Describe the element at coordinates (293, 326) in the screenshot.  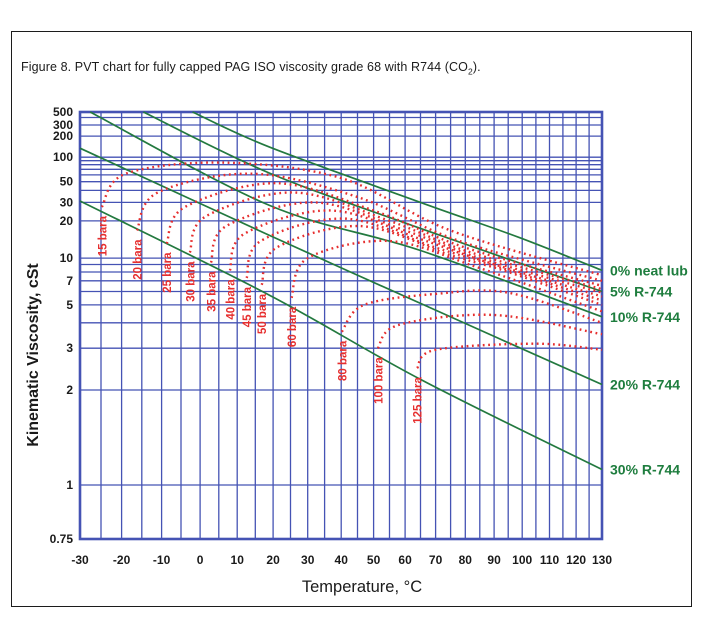
I see `isobar-label: 60 bara` at that location.